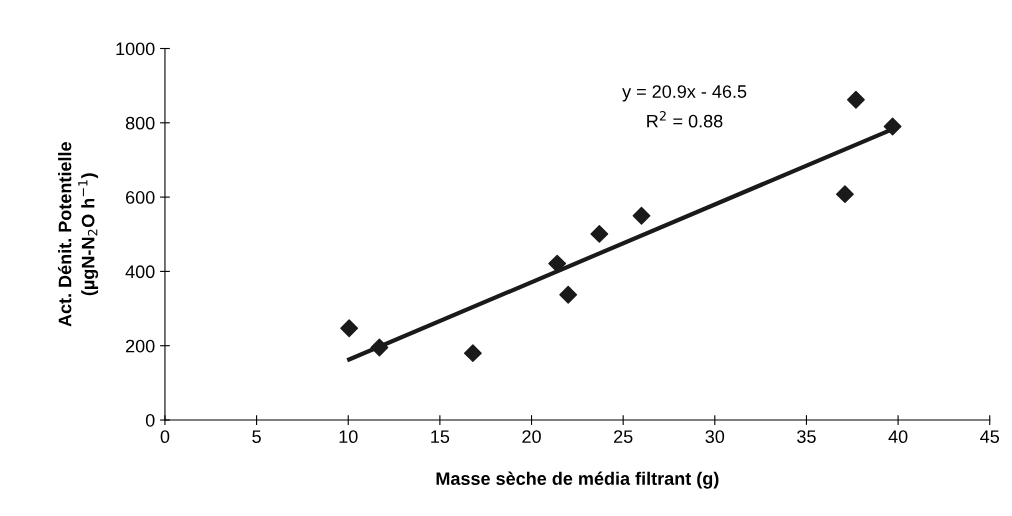  What do you see at coordinates (135, 49) in the screenshot?
I see `y-tick-label: 1000` at bounding box center [135, 49].